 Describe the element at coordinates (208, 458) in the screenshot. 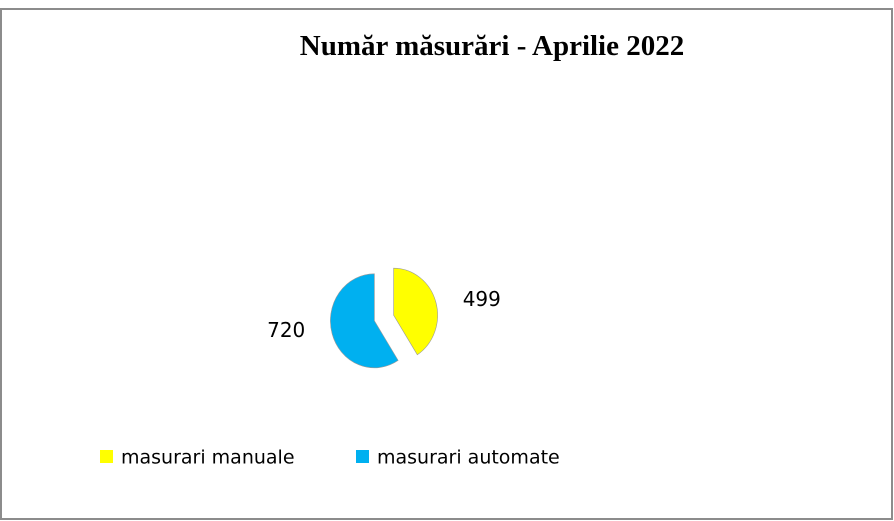

I see `legend-label: masurari manuale` at that location.